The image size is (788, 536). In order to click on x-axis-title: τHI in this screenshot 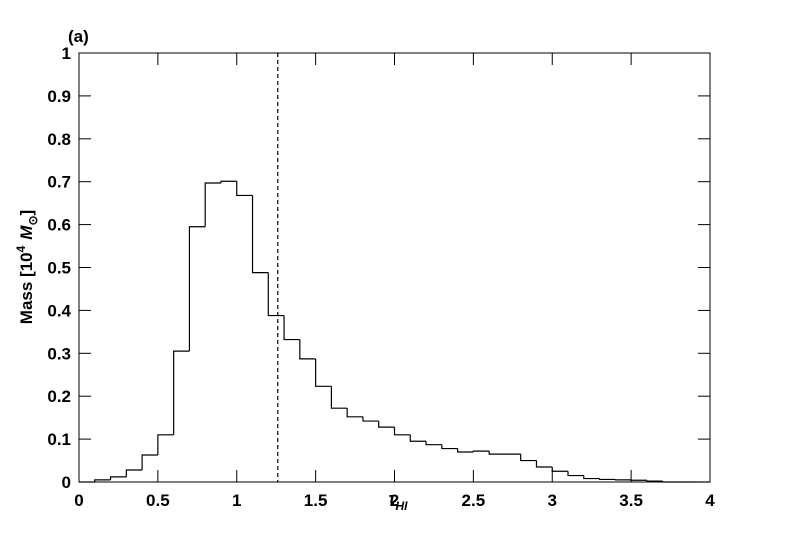, I will do `click(399, 501)`.